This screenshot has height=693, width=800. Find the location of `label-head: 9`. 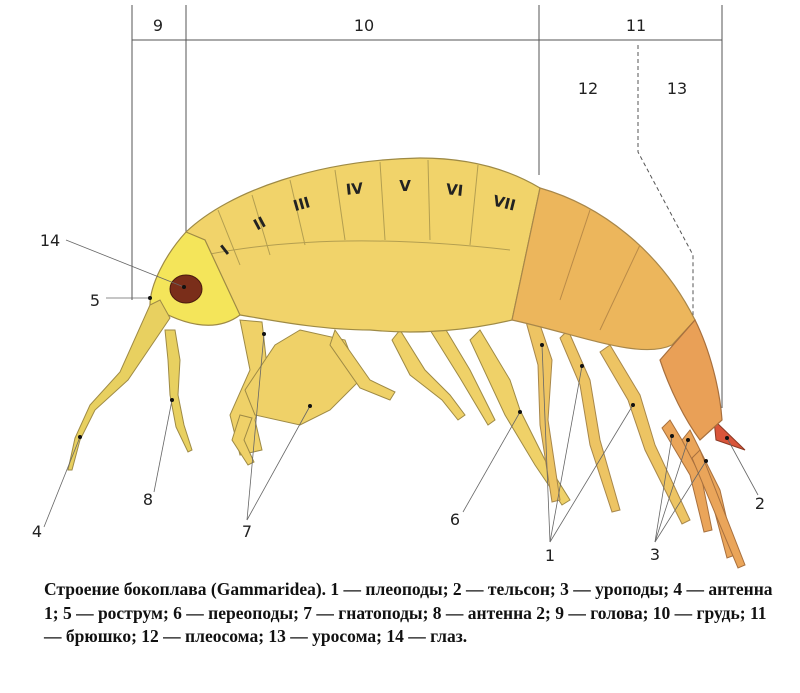

label-head: 9 is located at coordinates (158, 25).